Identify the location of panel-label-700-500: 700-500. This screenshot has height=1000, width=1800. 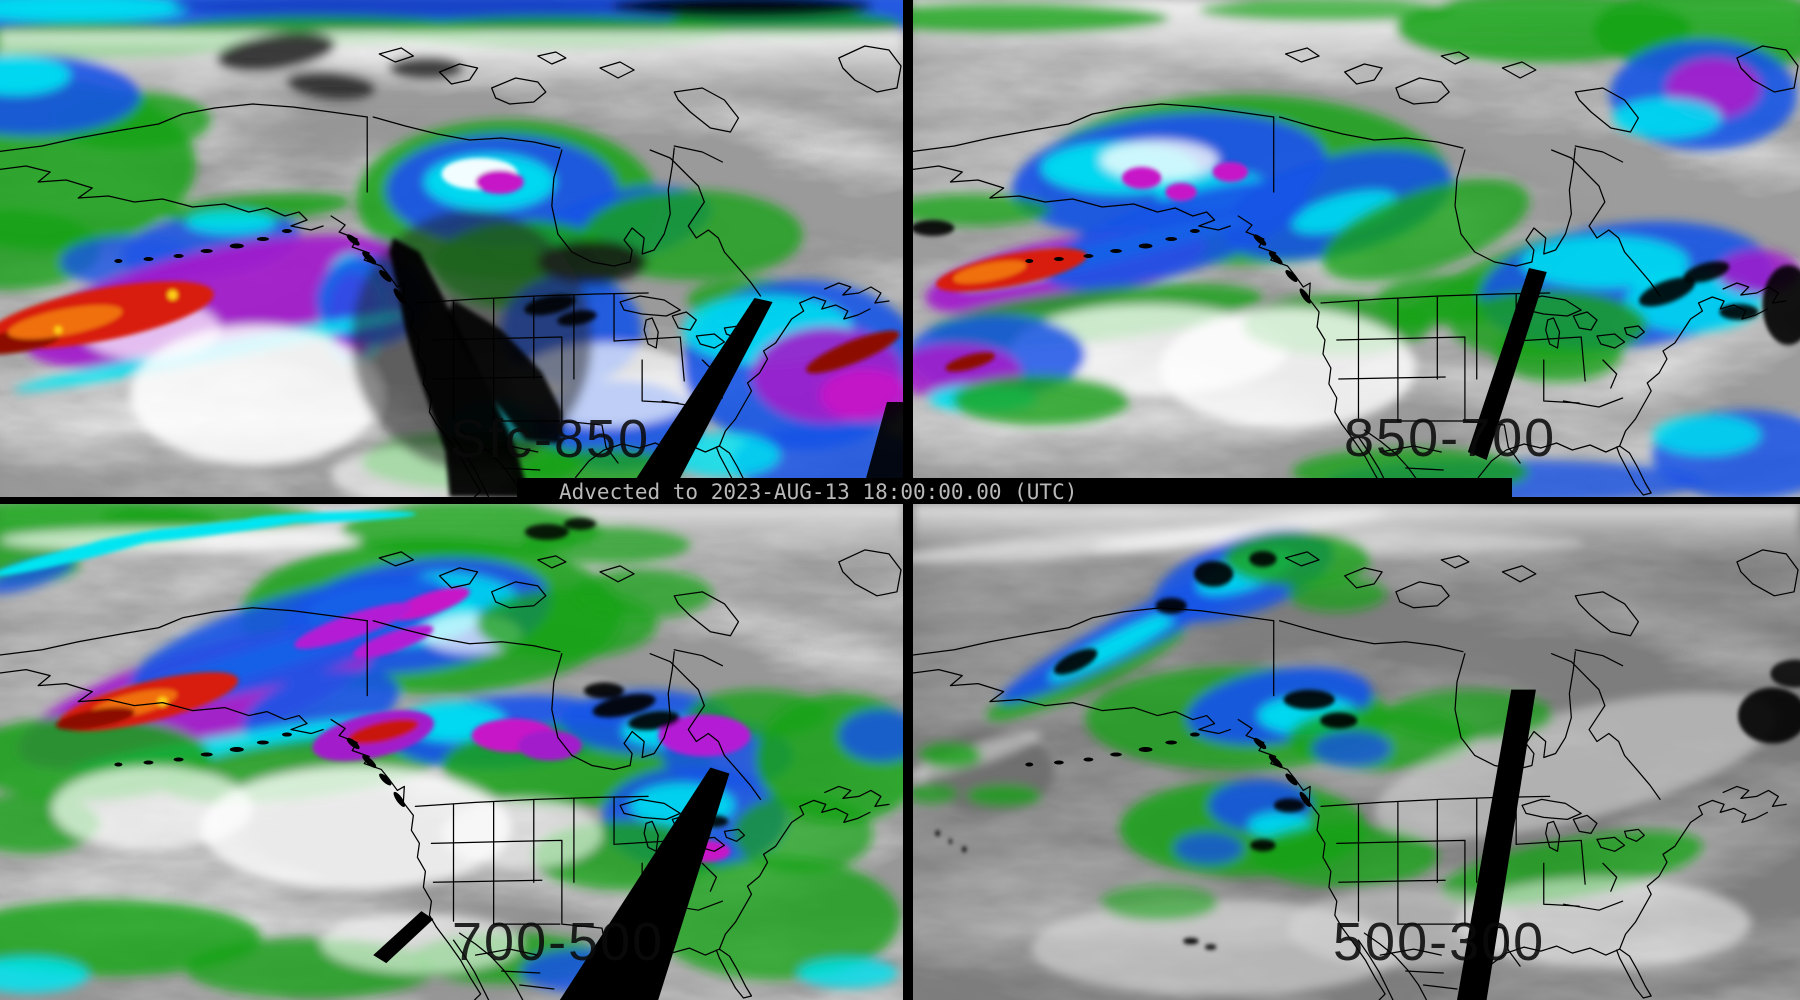
(558, 942).